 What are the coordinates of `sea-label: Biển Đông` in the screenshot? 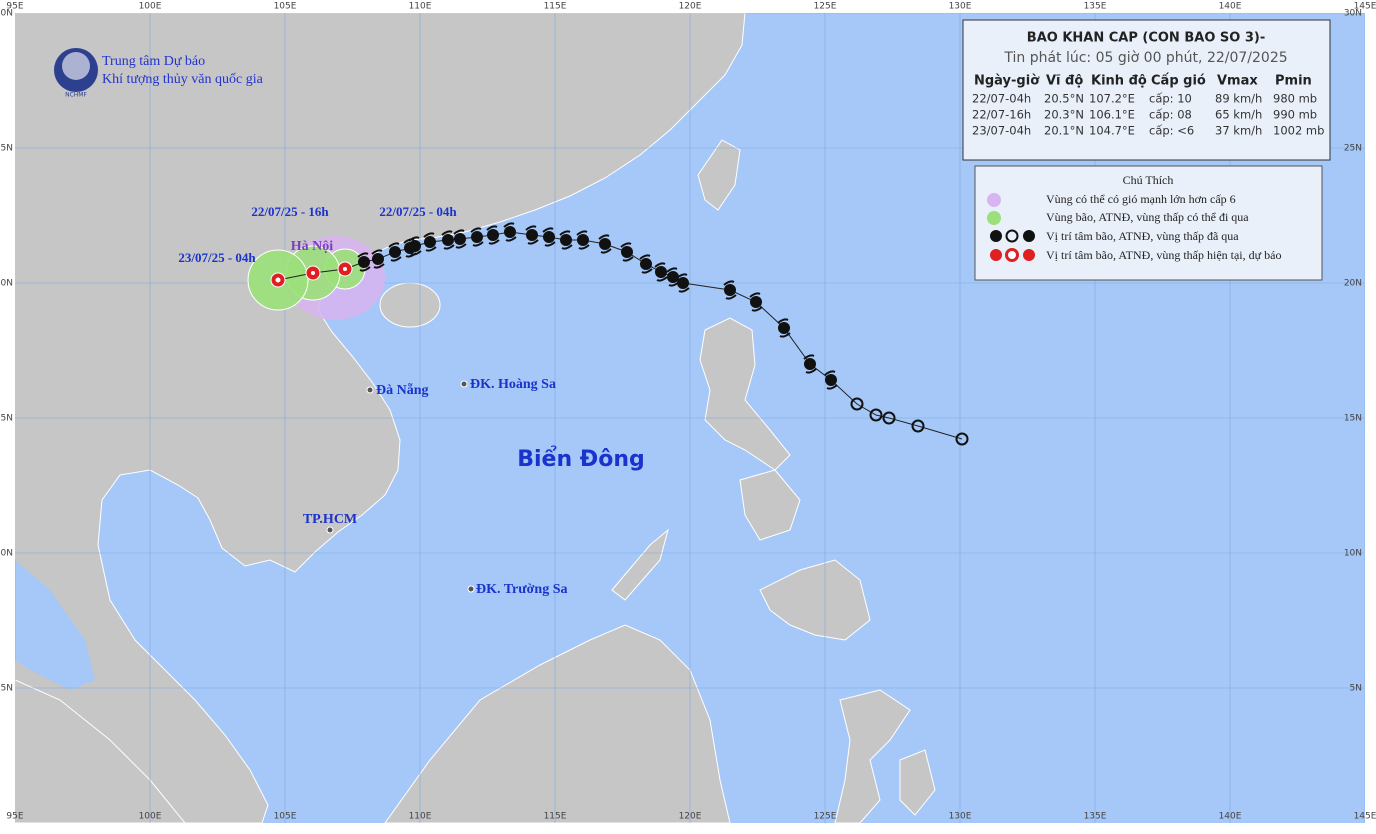 It's located at (581, 459).